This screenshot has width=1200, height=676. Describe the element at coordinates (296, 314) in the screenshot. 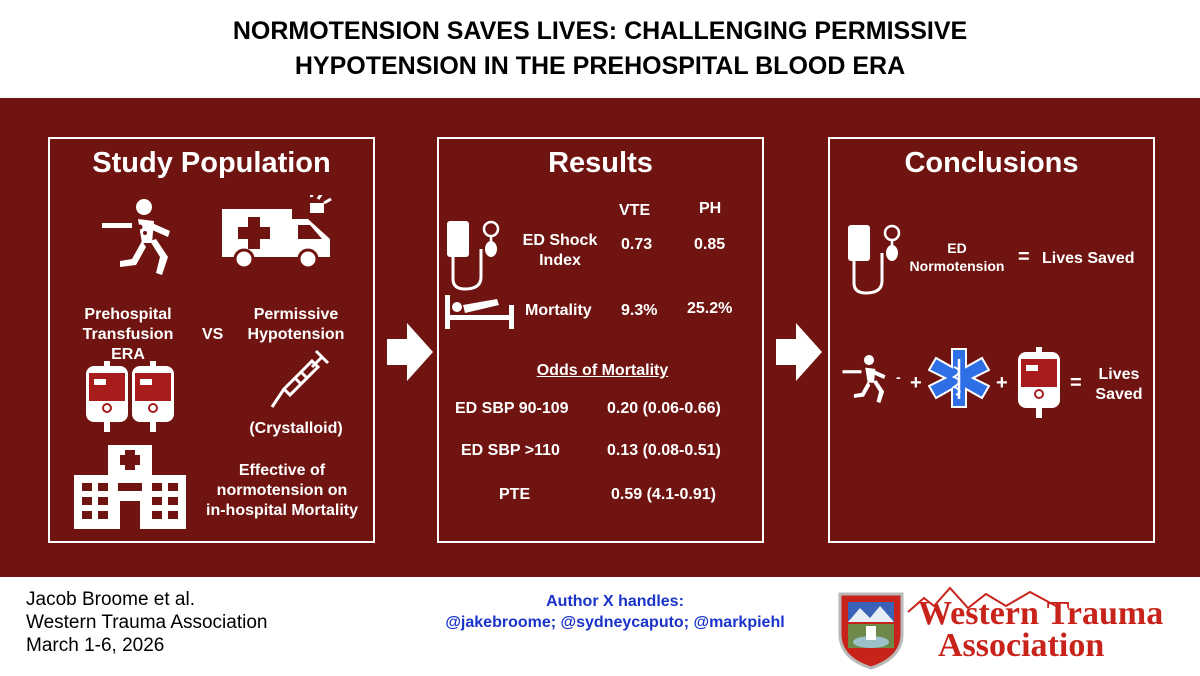

I see `hypotension-label-line-1: Permissive` at that location.